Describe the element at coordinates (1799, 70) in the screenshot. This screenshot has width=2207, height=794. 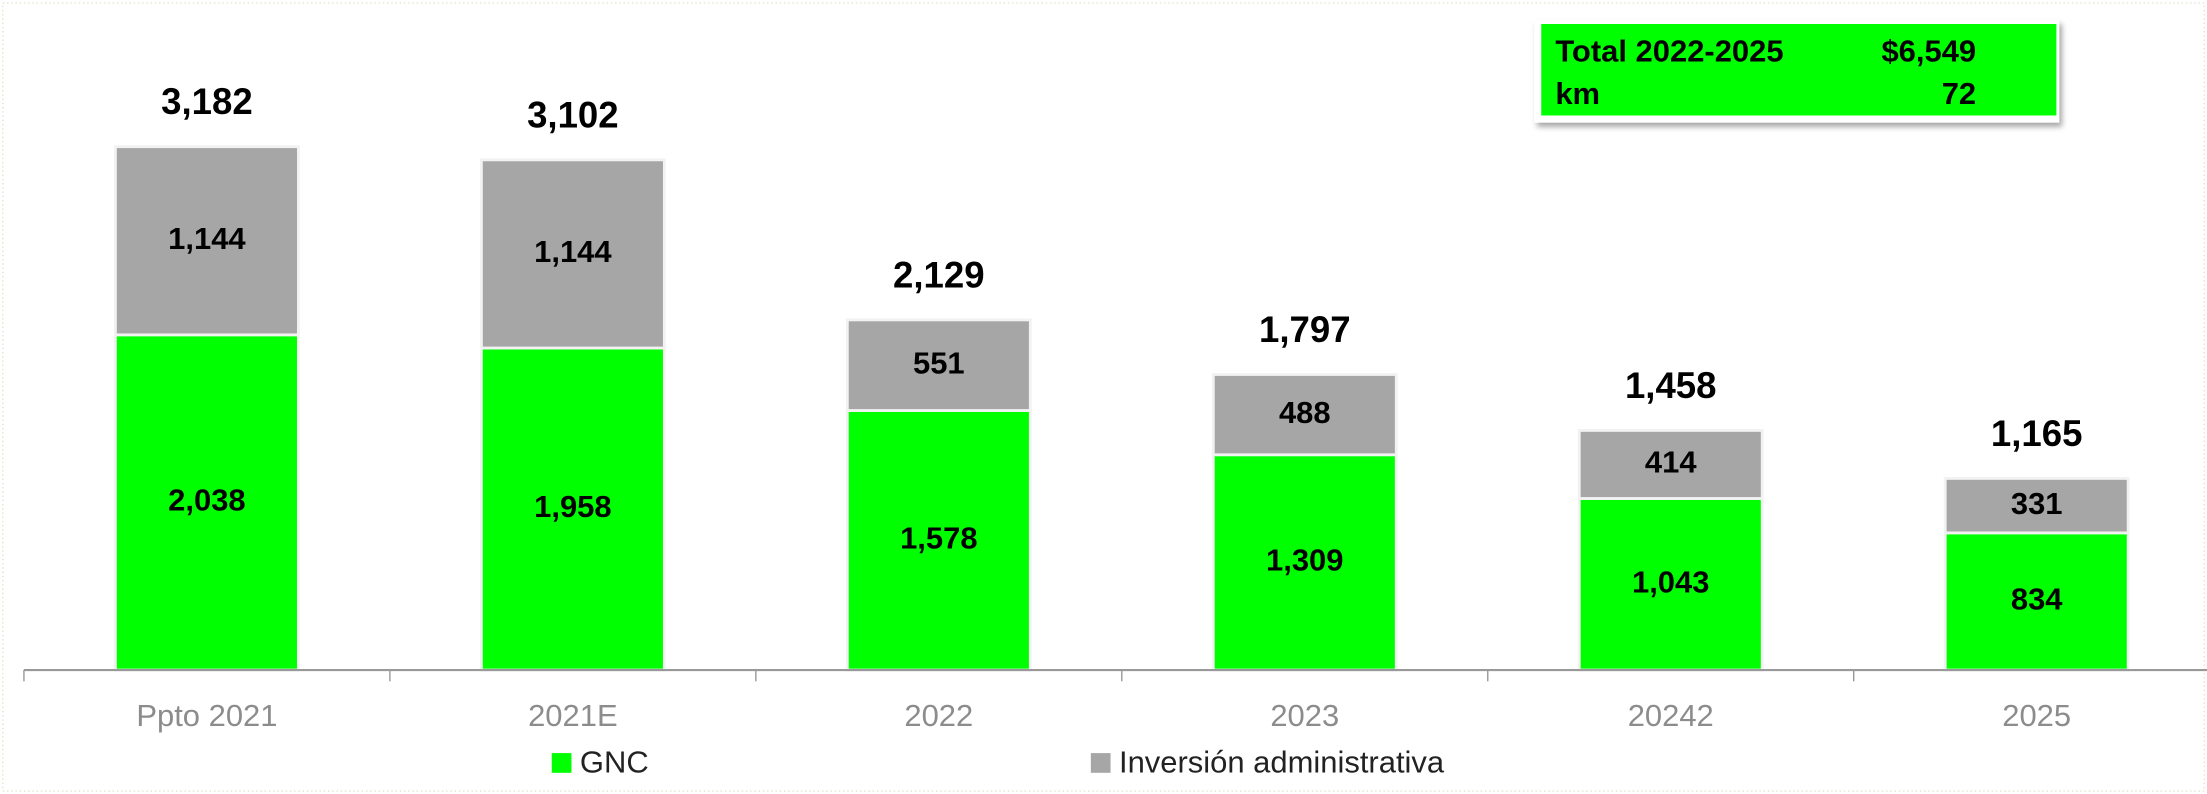
I see `annotation-fill` at that location.